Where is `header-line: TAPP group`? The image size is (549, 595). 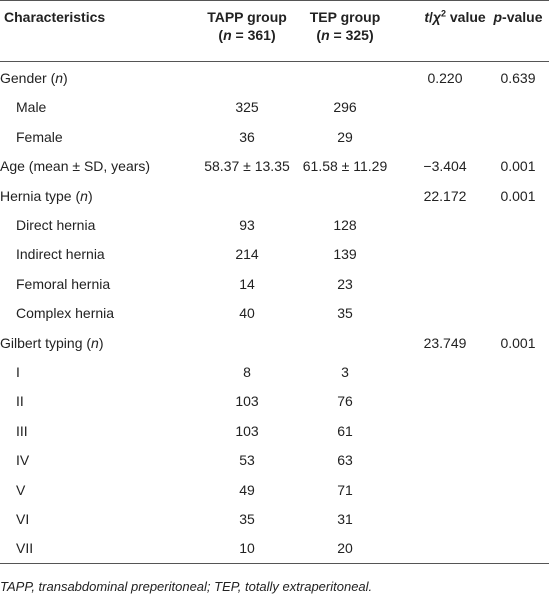 header-line: TAPP group is located at coordinates (247, 17).